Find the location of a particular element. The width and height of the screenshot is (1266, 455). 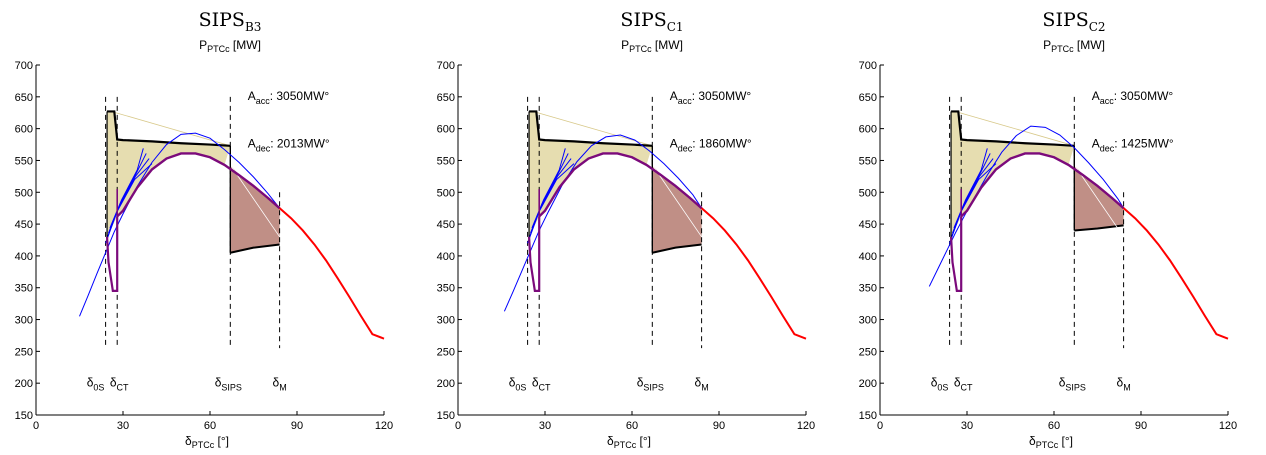

a-dec-annotation: Adec: 1425MW° is located at coordinates (1133, 145).